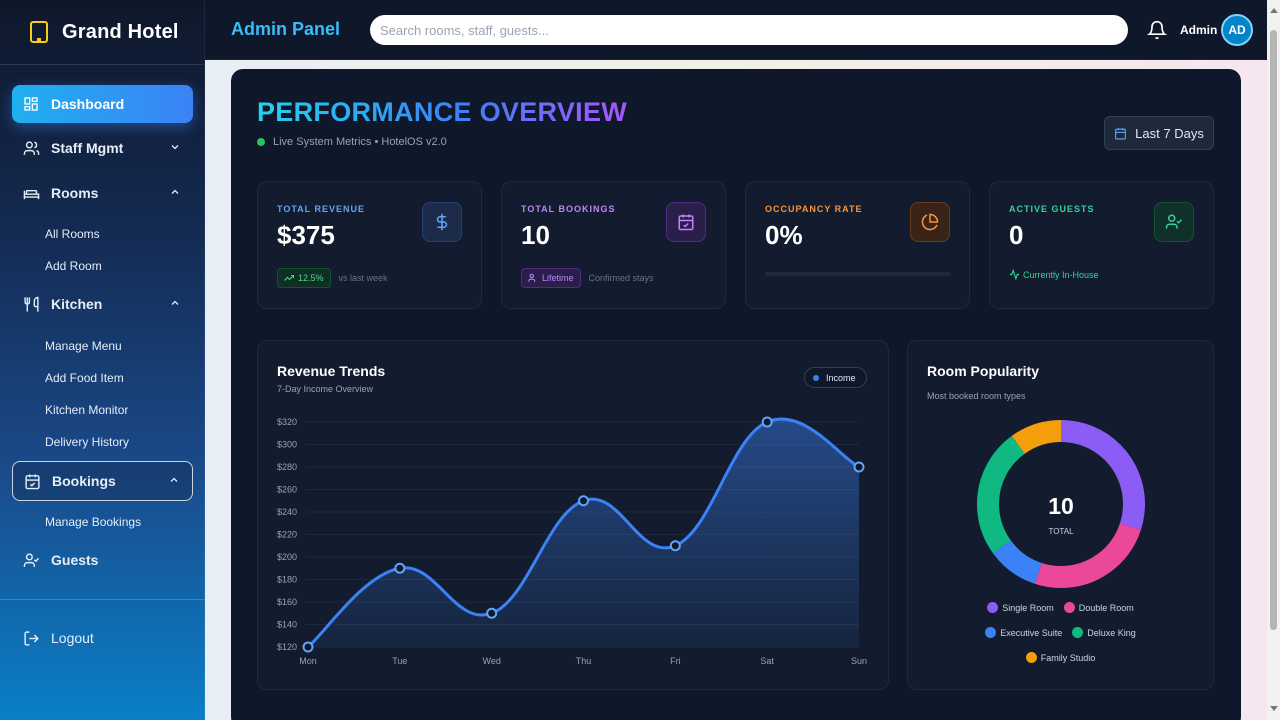  What do you see at coordinates (568, 209) in the screenshot?
I see `stat-label: TOTAL BOOKINGS` at bounding box center [568, 209].